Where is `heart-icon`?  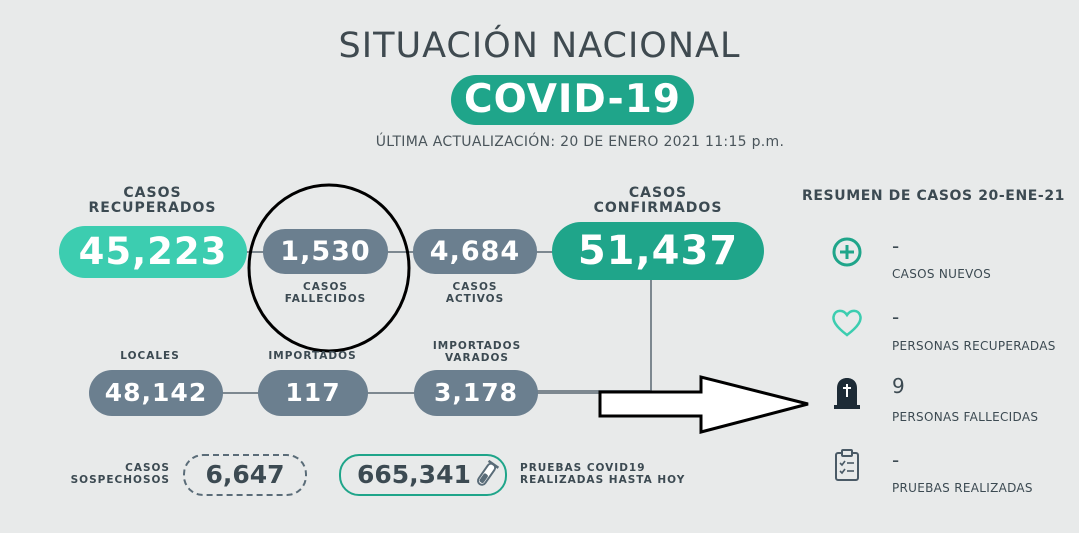
heart-icon is located at coordinates (847, 323).